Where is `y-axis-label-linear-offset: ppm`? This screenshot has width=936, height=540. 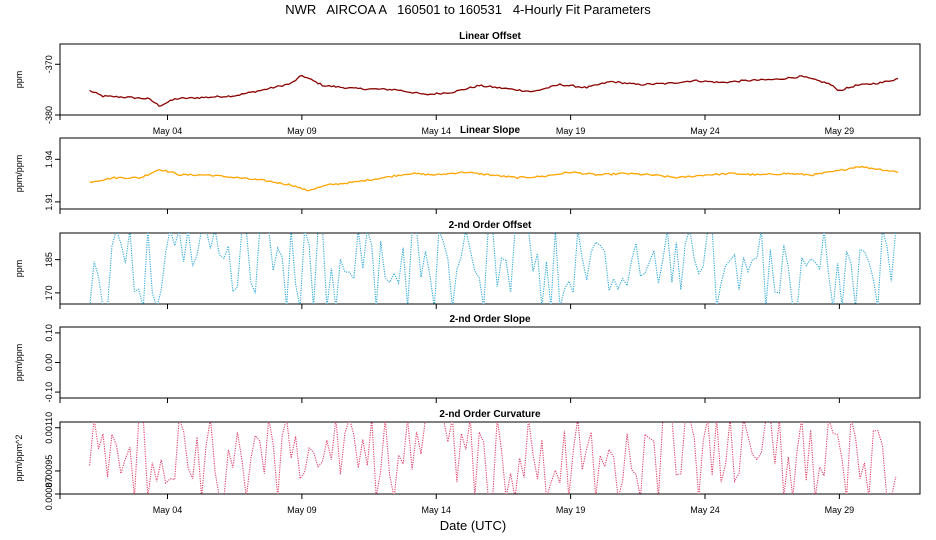 y-axis-label-linear-offset: ppm is located at coordinates (19, 80).